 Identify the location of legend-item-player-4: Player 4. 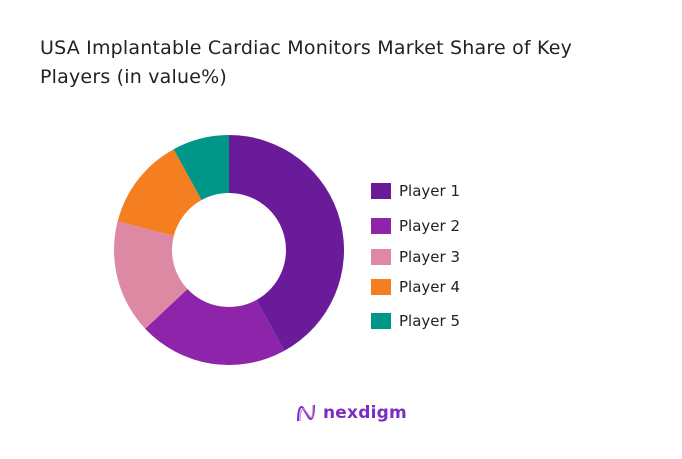
(415, 287).